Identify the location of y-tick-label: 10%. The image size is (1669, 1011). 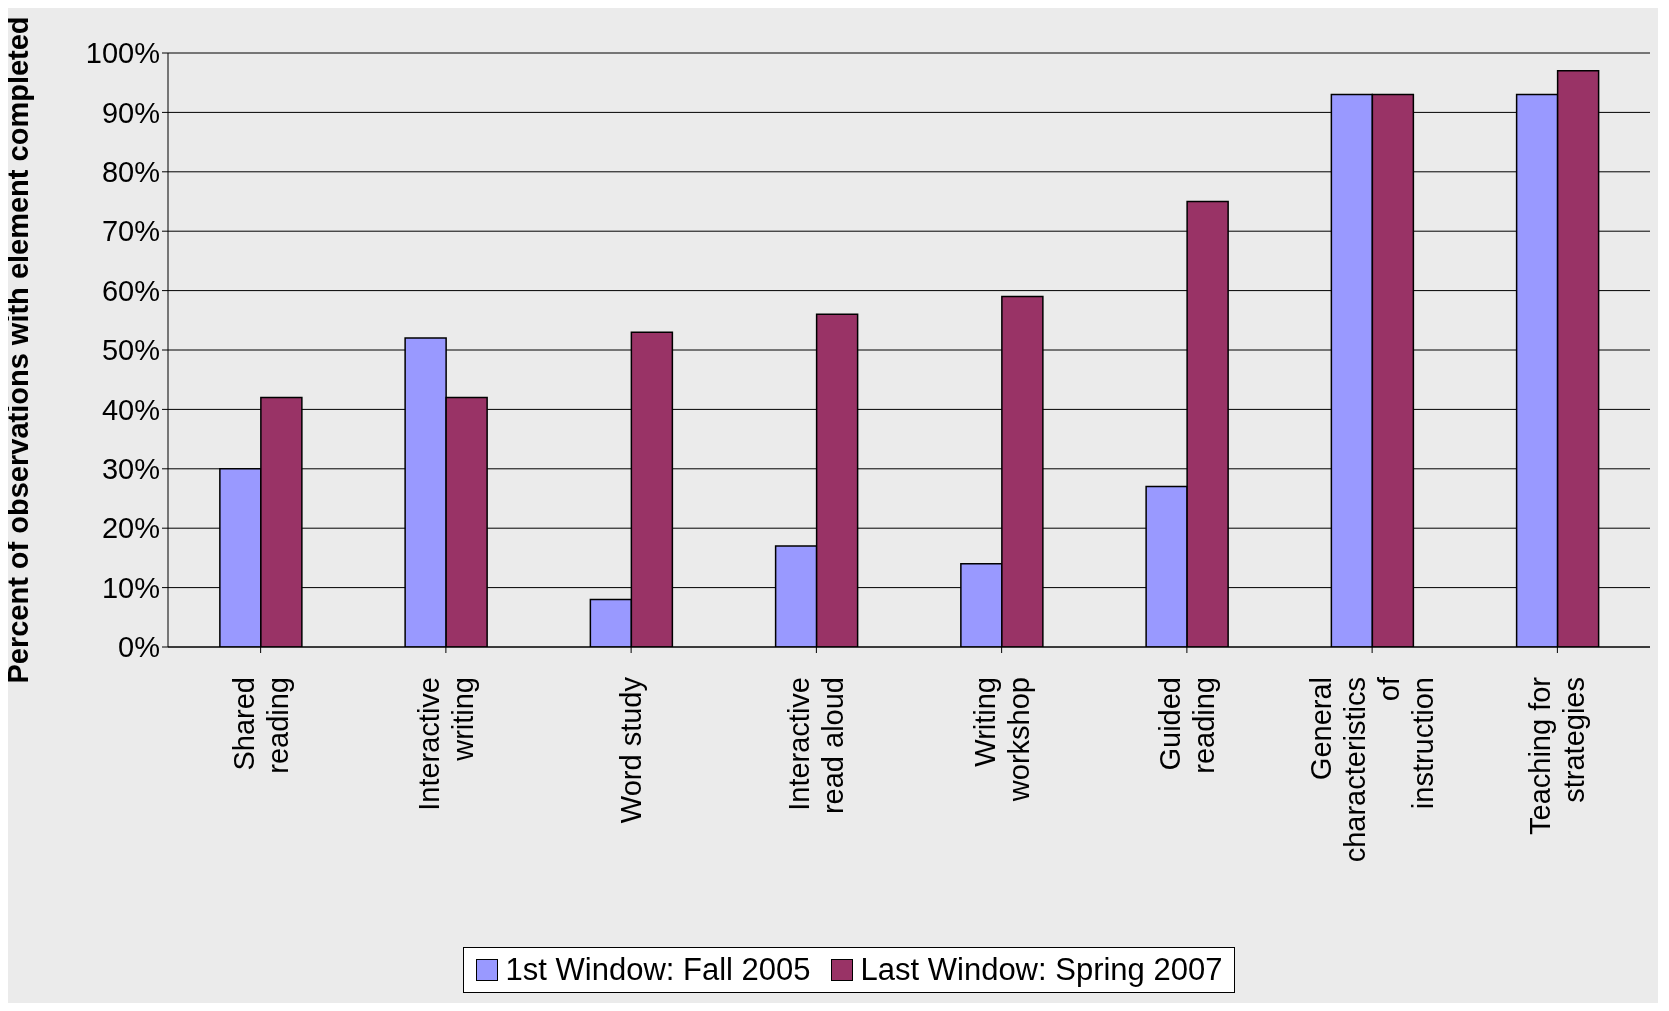
(130, 587).